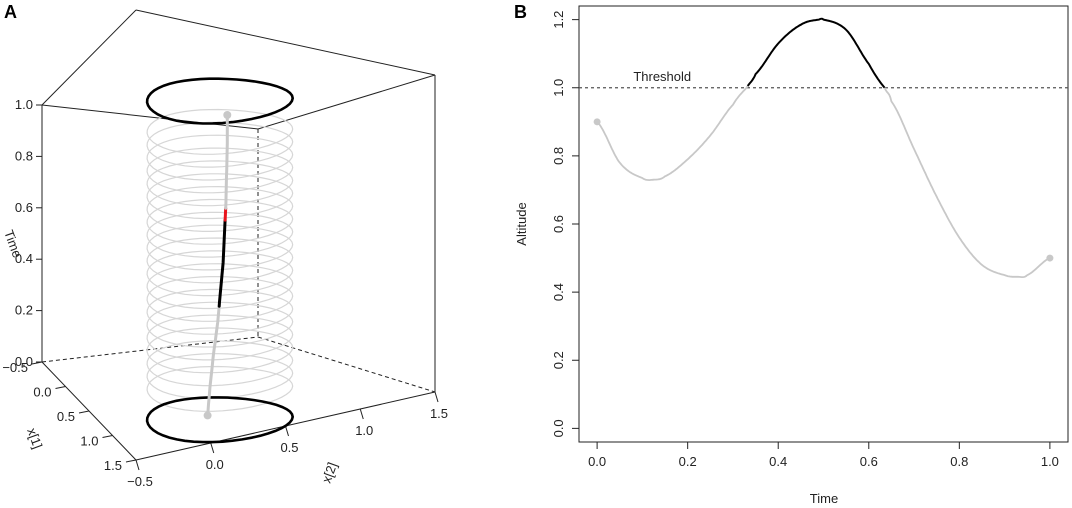  Describe the element at coordinates (824, 498) in the screenshot. I see `x-axis-label: Time` at that location.